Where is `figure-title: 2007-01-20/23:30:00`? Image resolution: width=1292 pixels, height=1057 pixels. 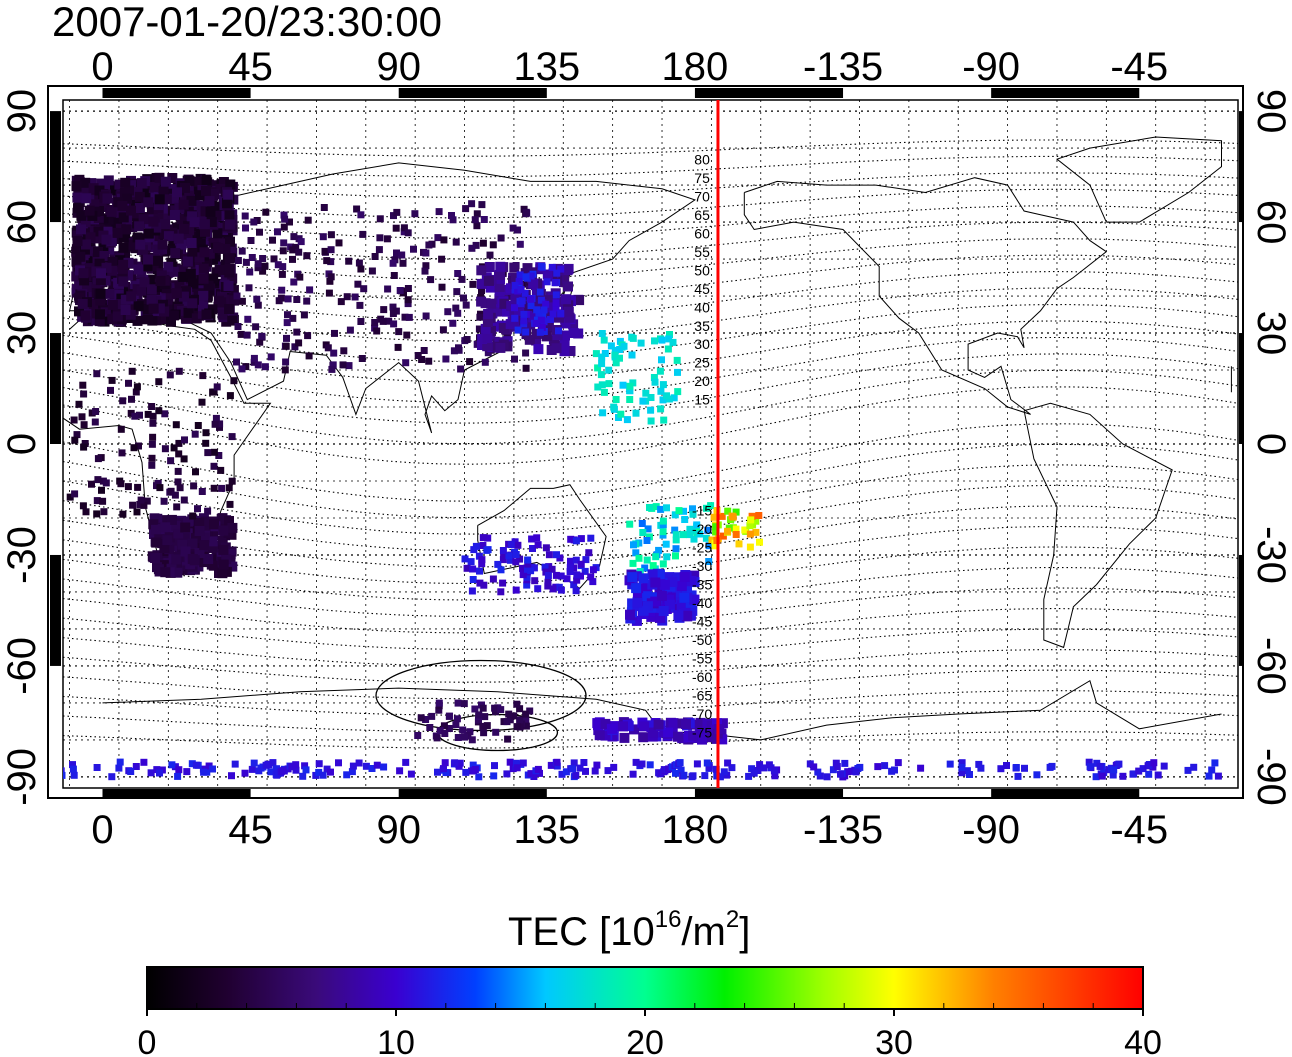 figure-title: 2007-01-20/23:30:00 is located at coordinates (247, 22).